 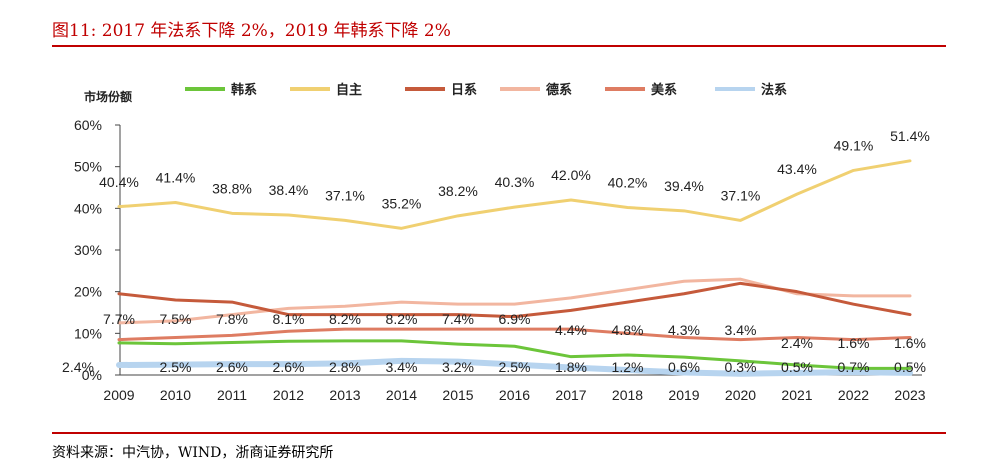 I want to click on y-tick-label: 0%, so click(x=92, y=375).